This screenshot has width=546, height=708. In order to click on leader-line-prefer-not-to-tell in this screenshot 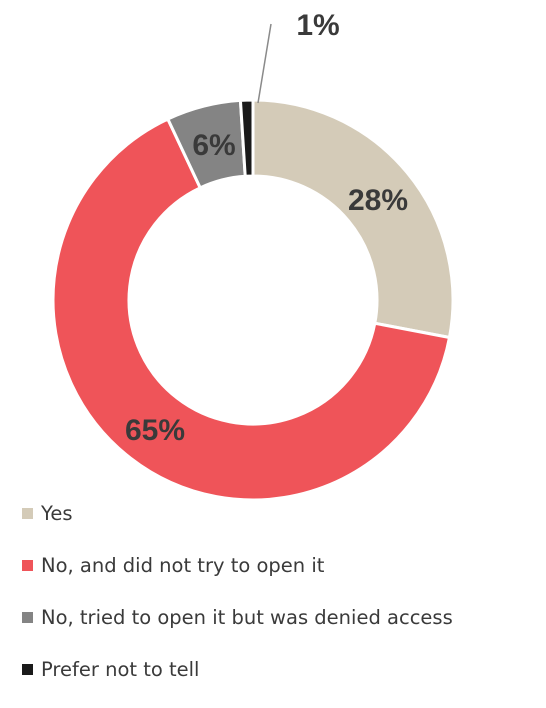, I will do `click(264, 63)`.